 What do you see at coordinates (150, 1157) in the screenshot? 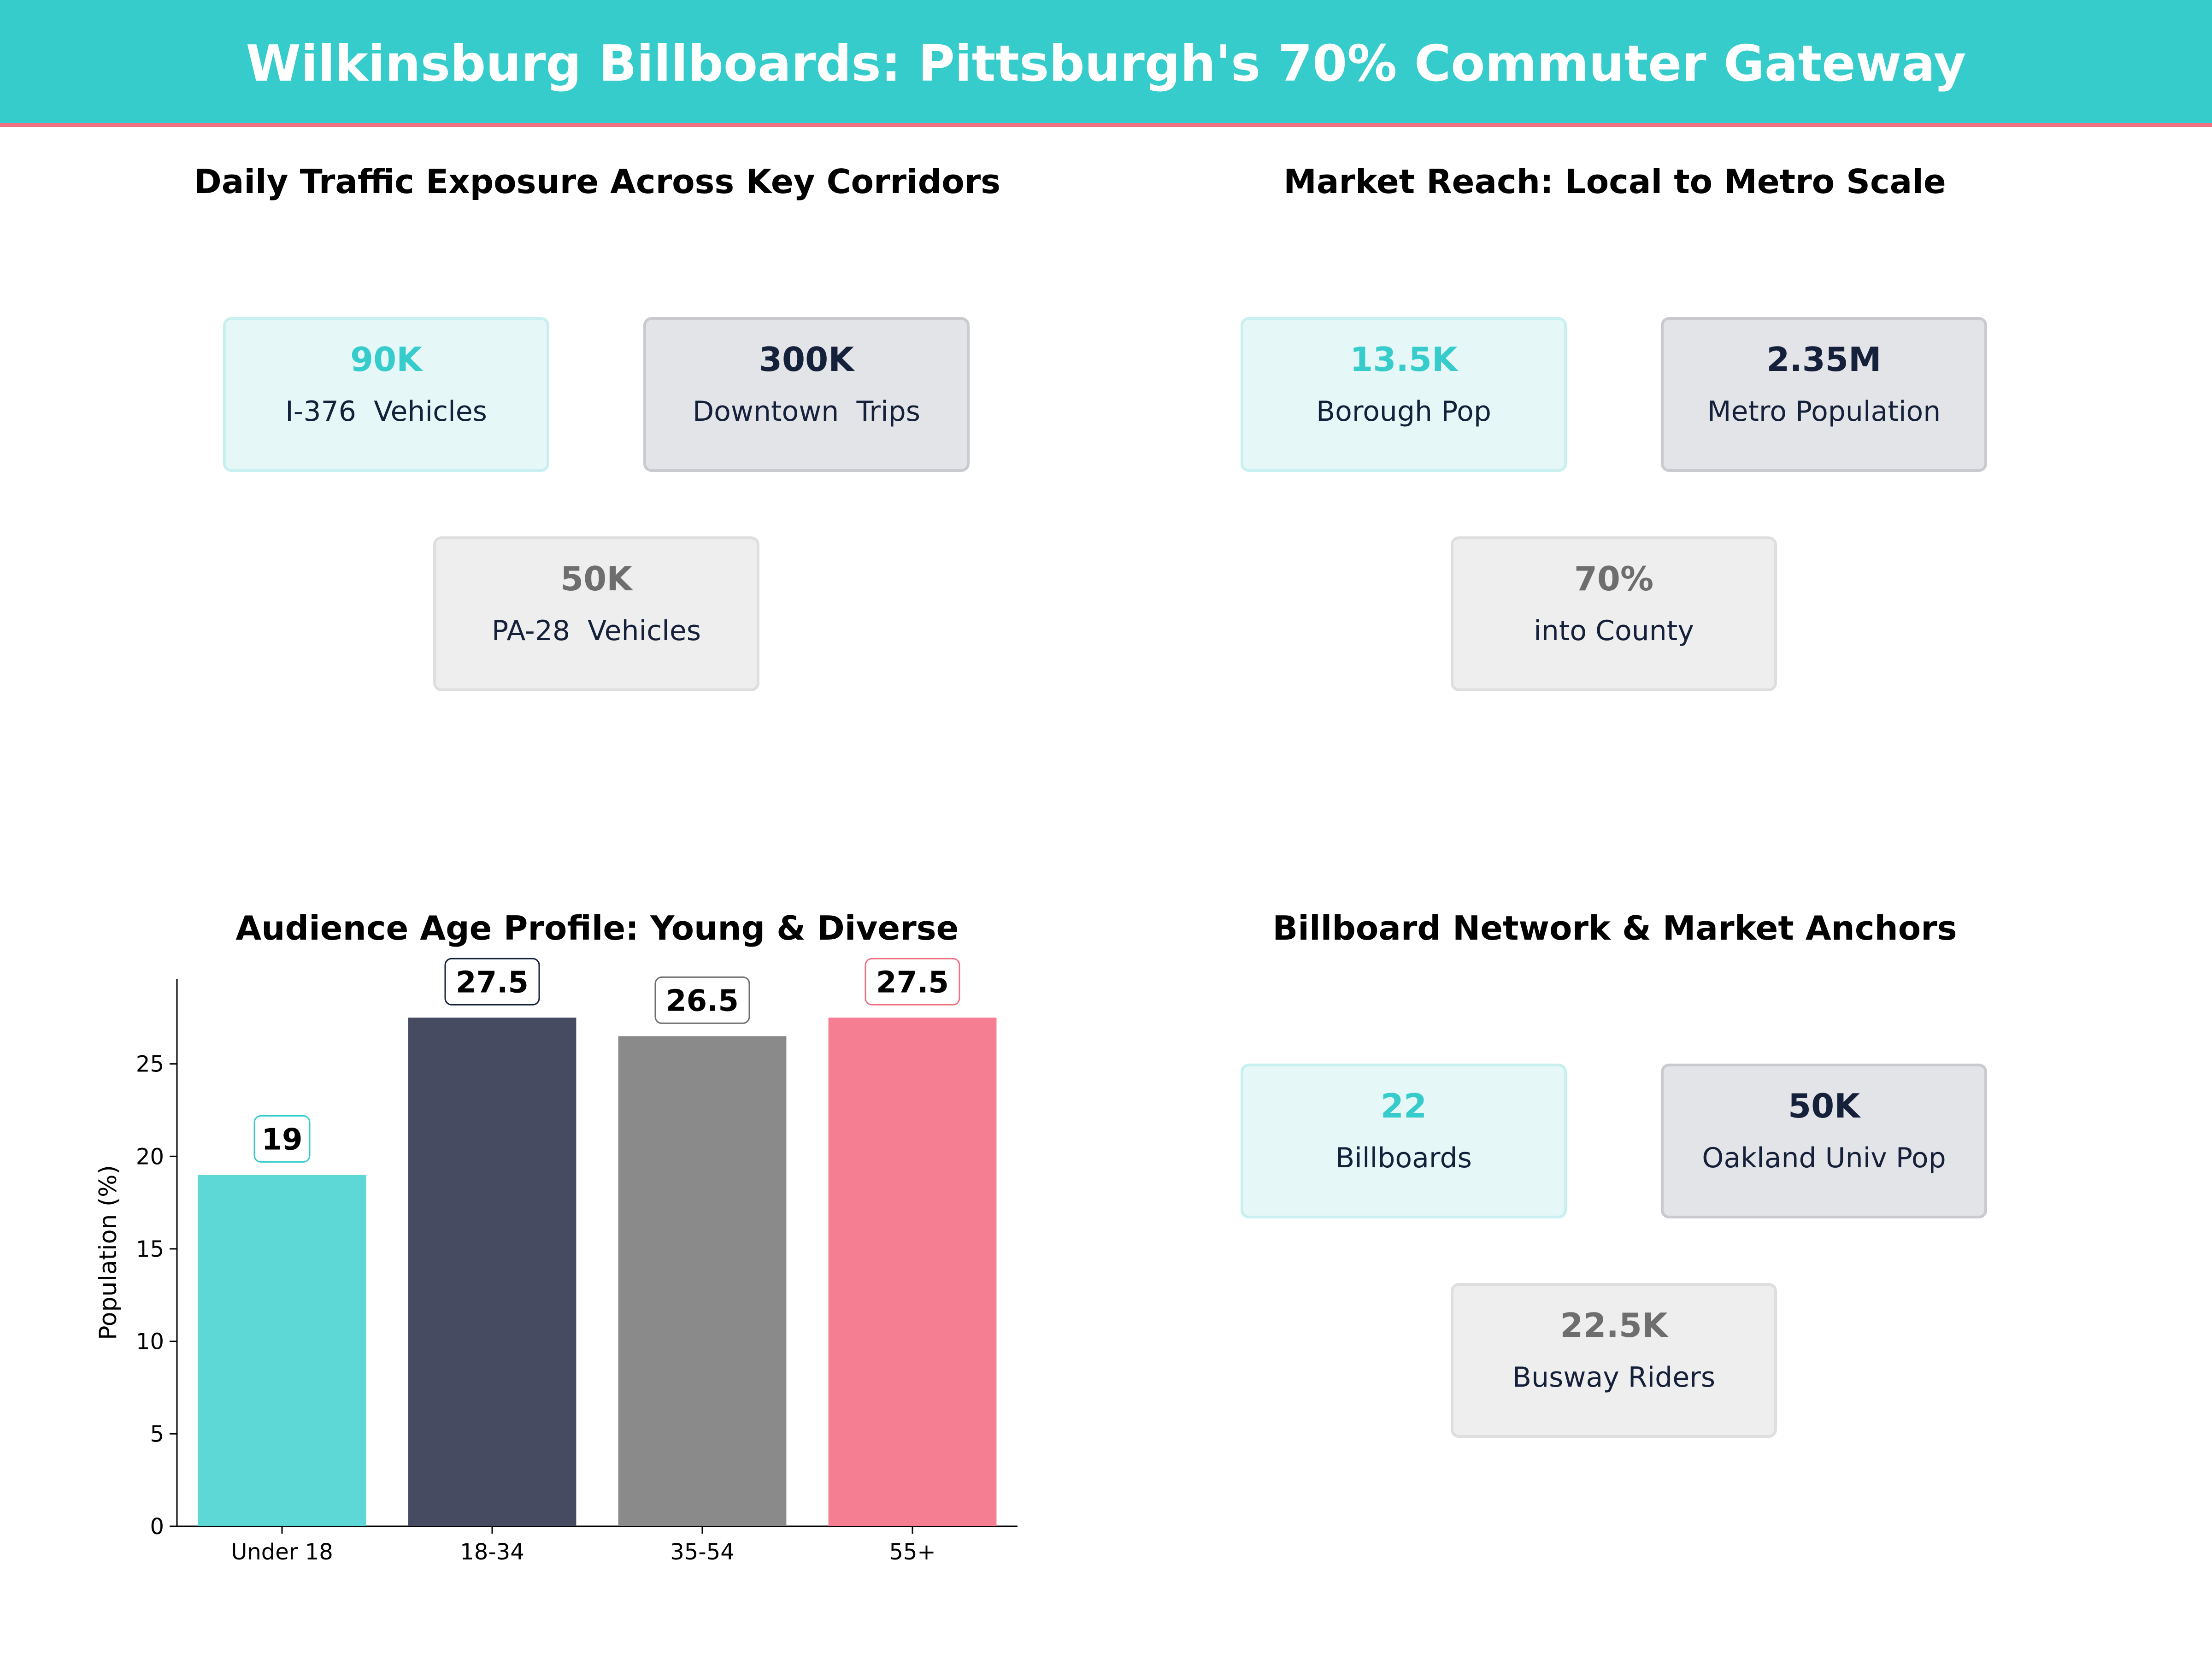
I see `y-tick-label: 20` at bounding box center [150, 1157].